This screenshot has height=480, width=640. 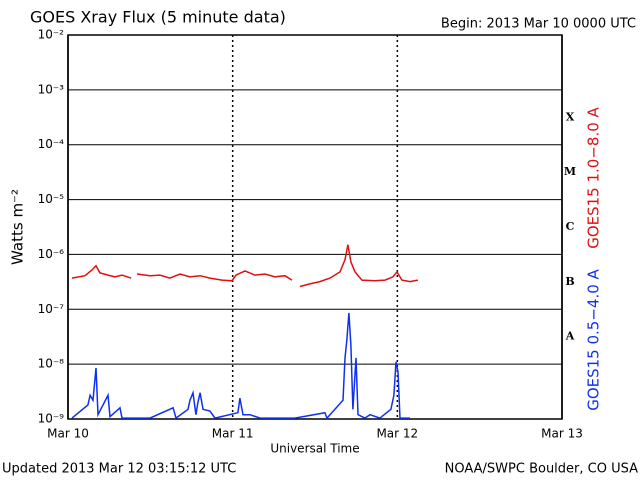 What do you see at coordinates (233, 434) in the screenshot?
I see `x-tick-label: Mar 11` at bounding box center [233, 434].